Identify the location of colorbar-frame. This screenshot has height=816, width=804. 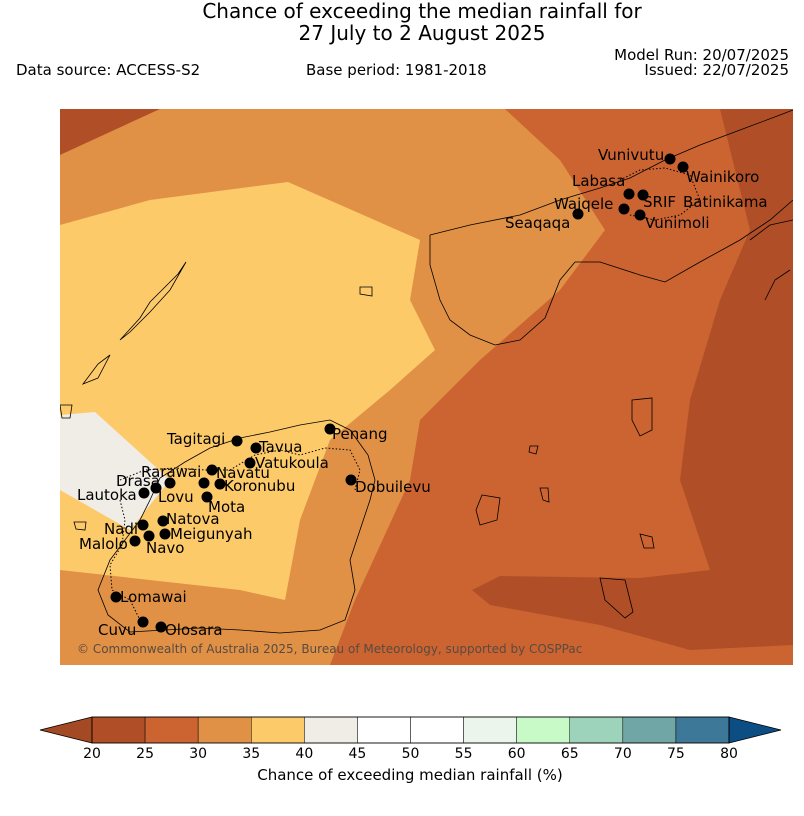
(410, 730).